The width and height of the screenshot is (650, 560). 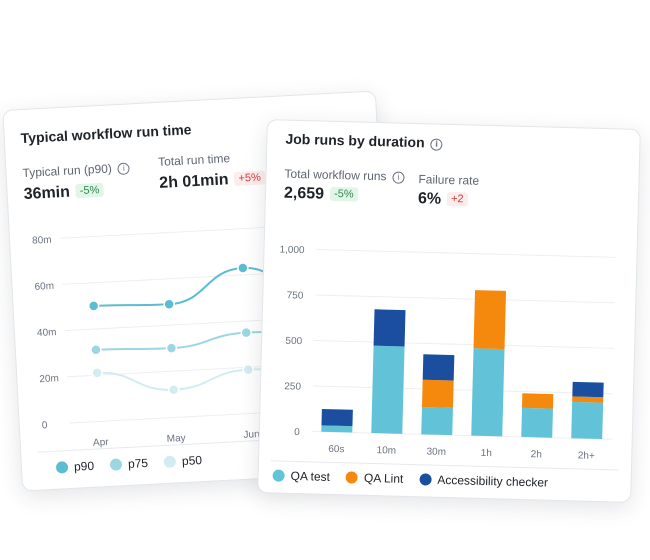 I want to click on y-tick-label: 80m, so click(x=42, y=241).